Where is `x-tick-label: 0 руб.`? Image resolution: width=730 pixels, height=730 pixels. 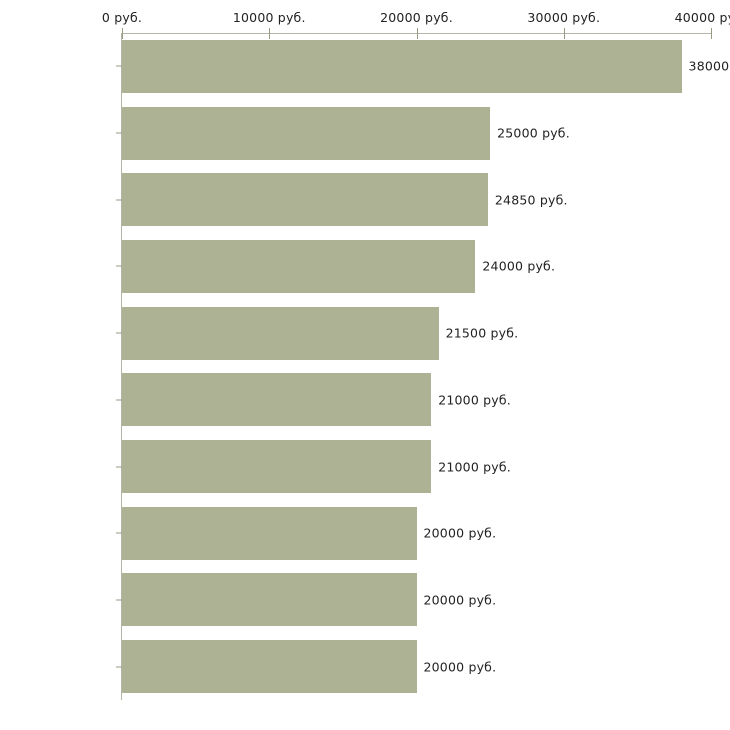
x-tick-label: 0 руб. is located at coordinates (122, 17).